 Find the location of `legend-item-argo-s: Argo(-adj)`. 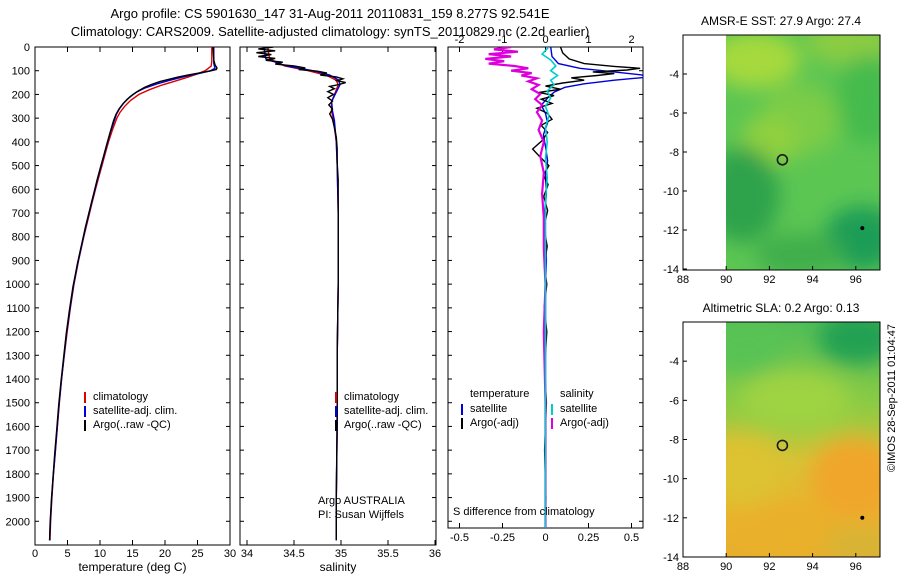

legend-item-argo-s: Argo(-adj) is located at coordinates (580, 423).